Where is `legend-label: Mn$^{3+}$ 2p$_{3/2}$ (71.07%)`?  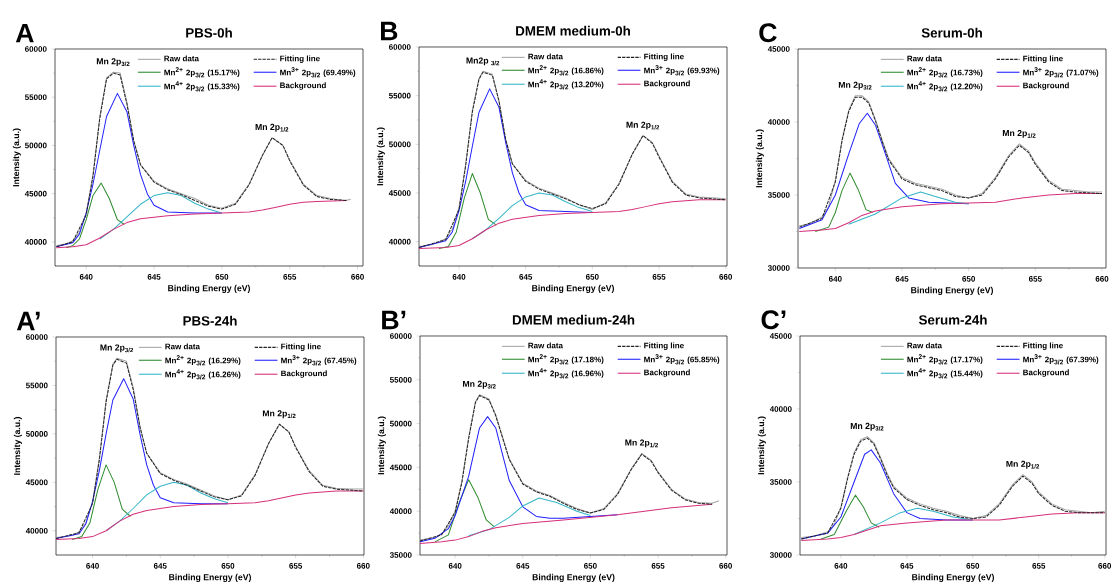 legend-label: Mn$^{3+}$ 2p$_{3/2}$ (71.07%) is located at coordinates (1061, 72).